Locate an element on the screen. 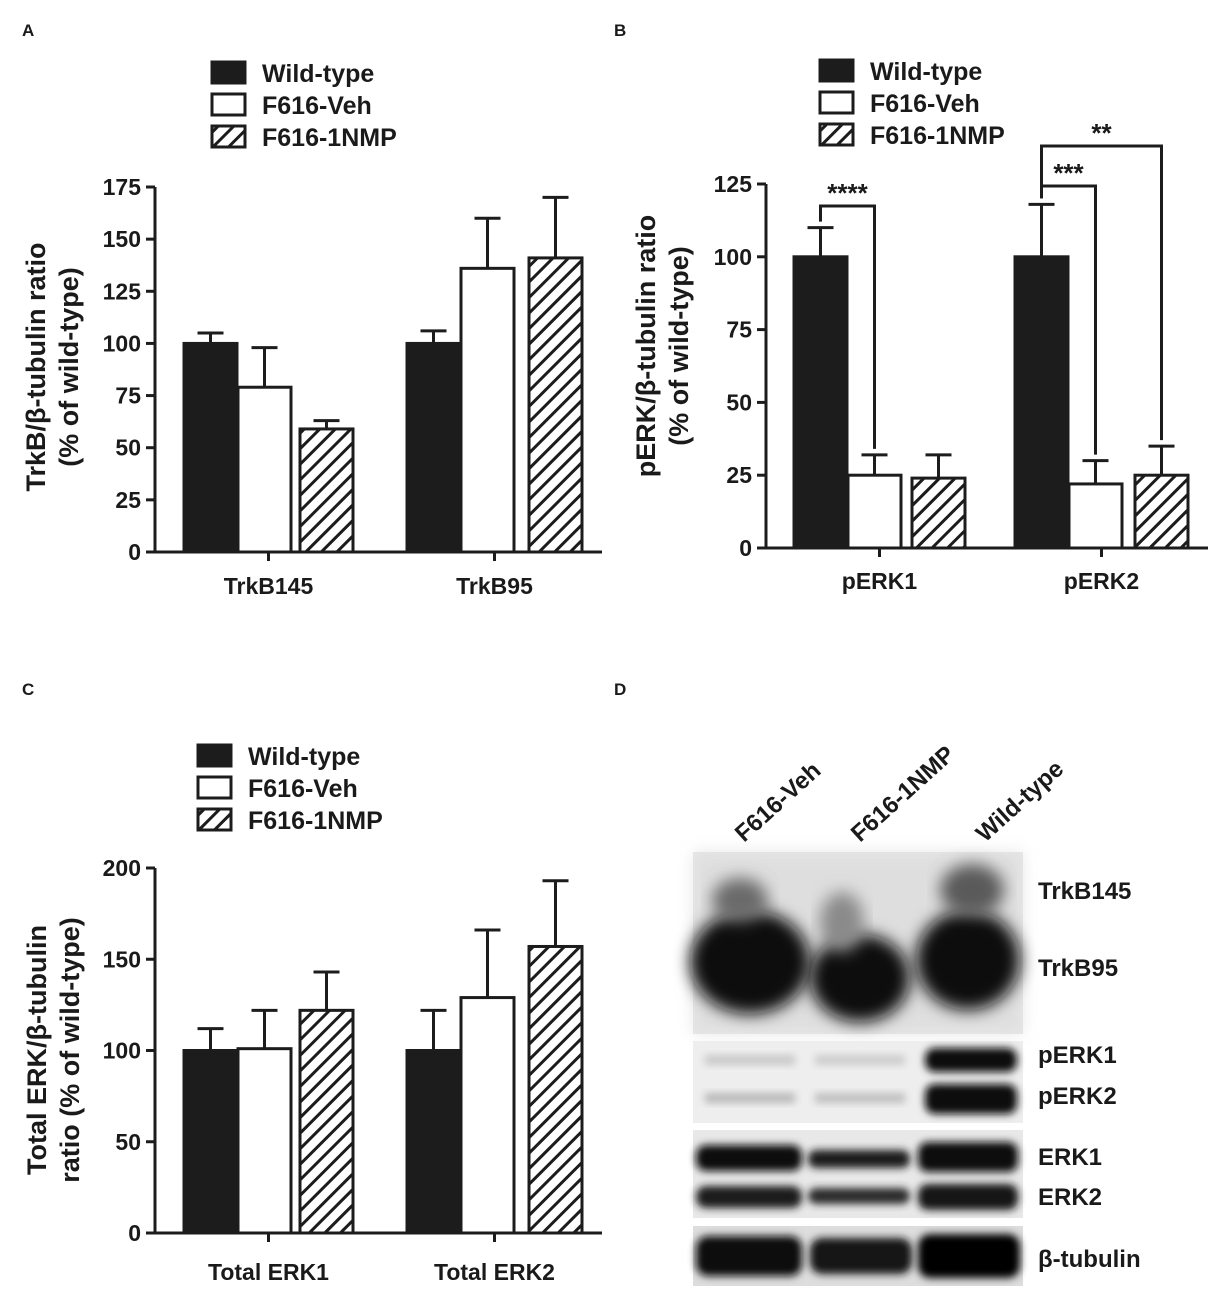 The image size is (1228, 1300). blot-strip-tubulin is located at coordinates (858, 1256).